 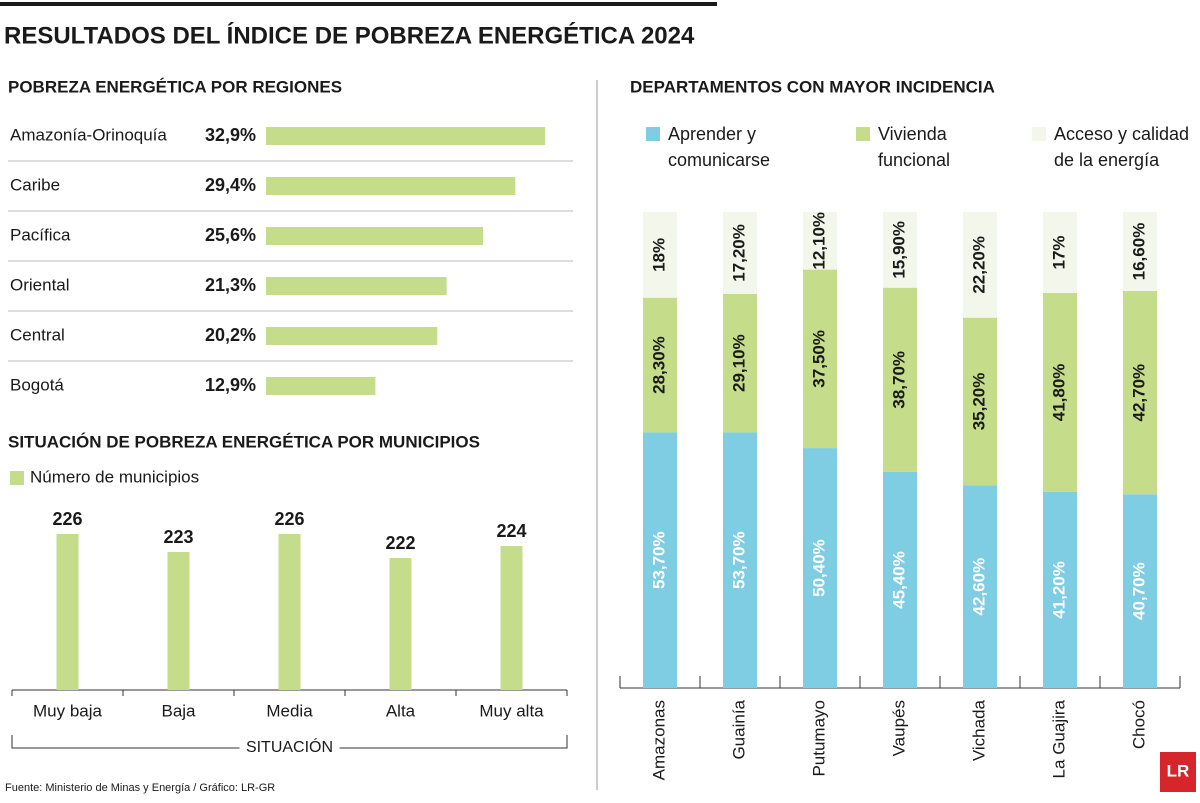 I want to click on value-label: 35,20%, so click(x=978, y=402).